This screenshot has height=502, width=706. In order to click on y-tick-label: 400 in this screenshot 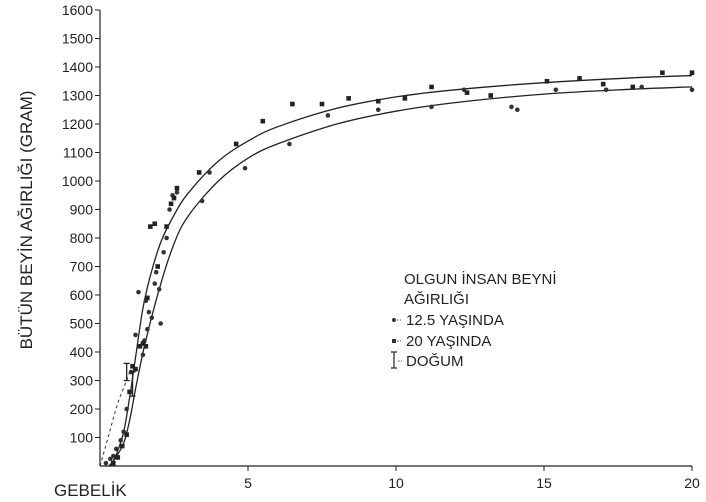, I will do `click(82, 352)`.